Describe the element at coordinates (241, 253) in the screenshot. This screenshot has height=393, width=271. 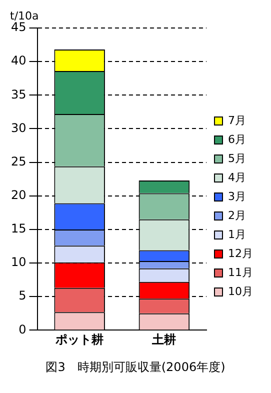
I see `legend-label: 12月` at that location.